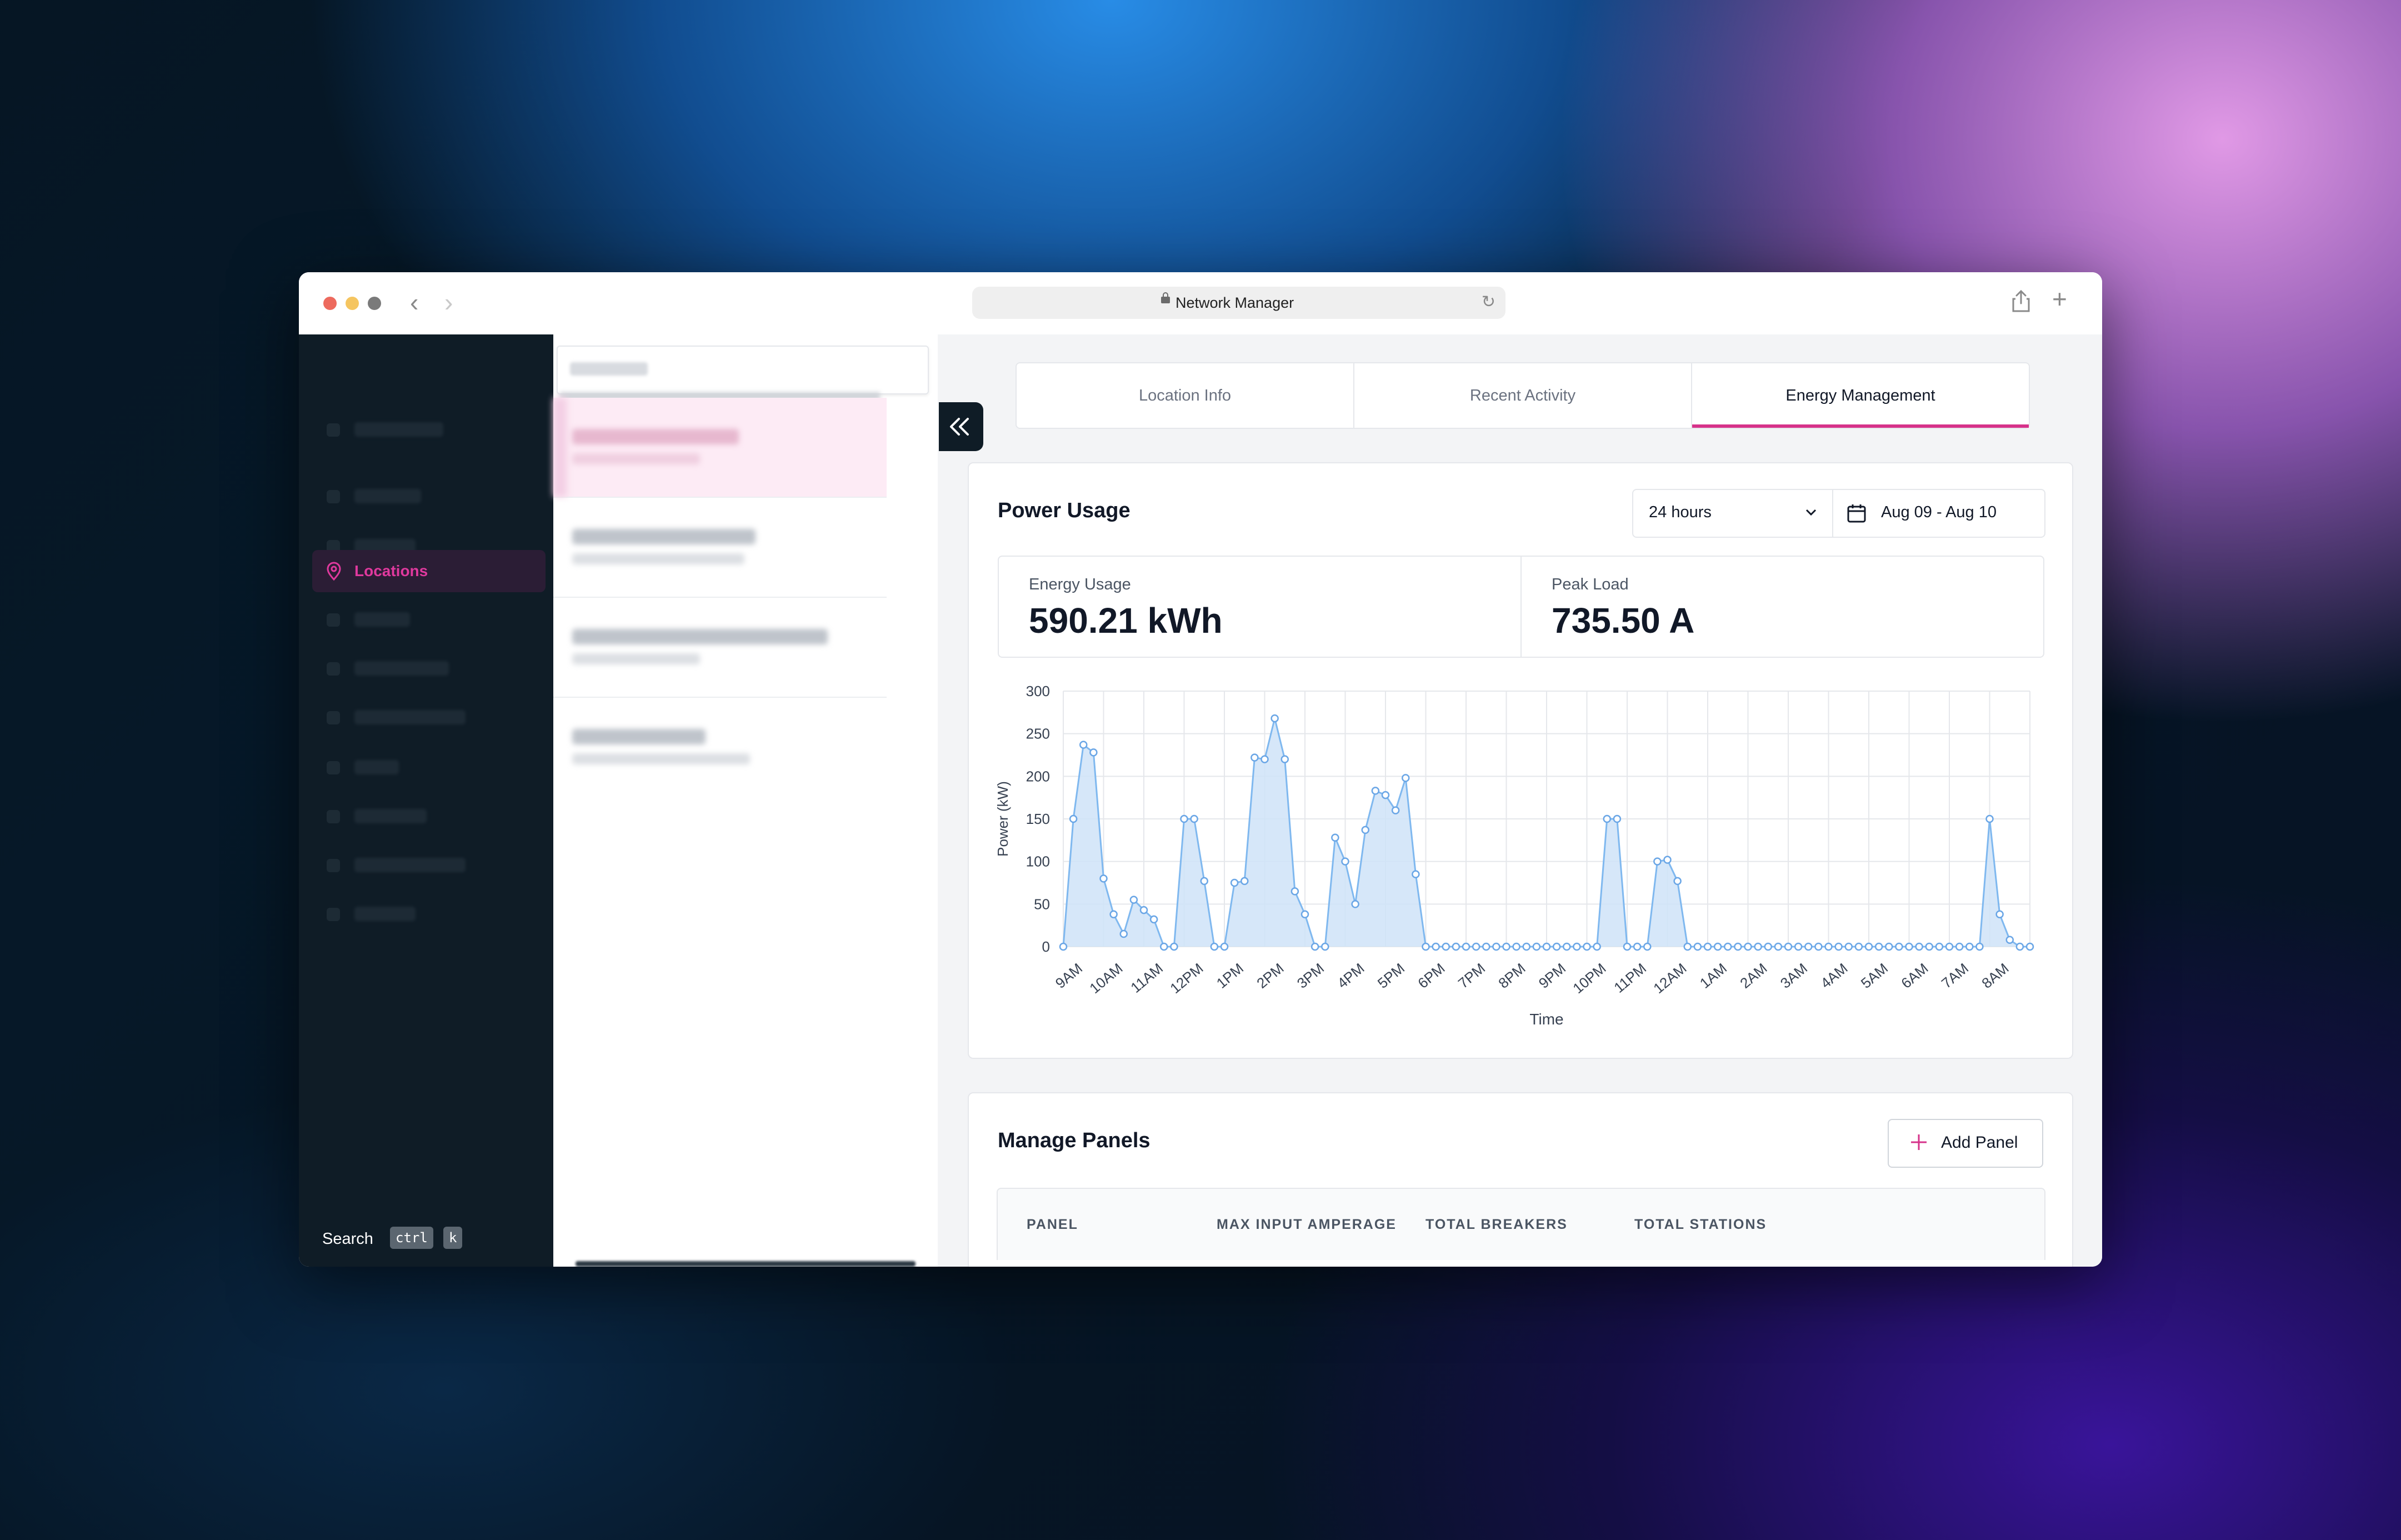 The width and height of the screenshot is (2401, 1540). Describe the element at coordinates (1165, 297) in the screenshot. I see `lock-icon` at that location.